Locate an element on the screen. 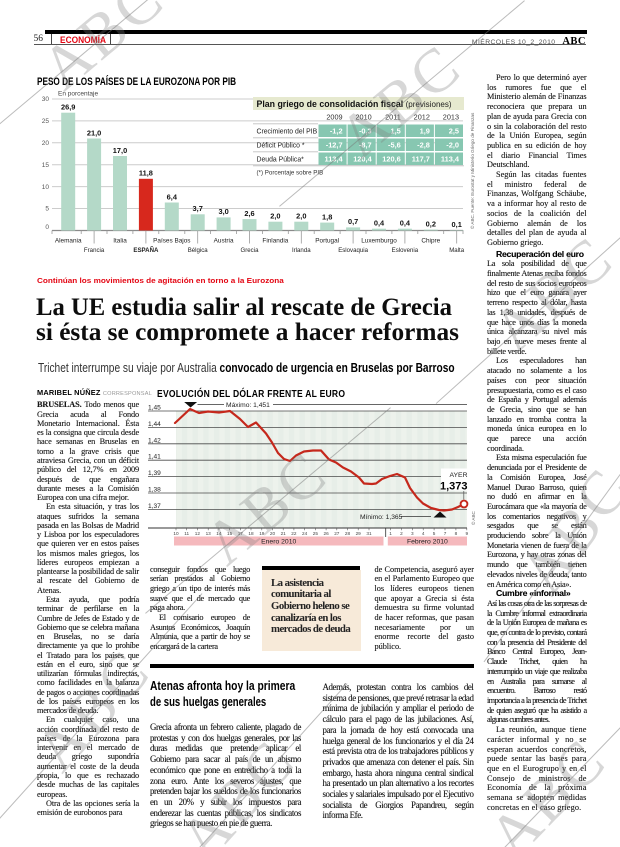 The height and width of the screenshot is (847, 620). svg-text: 8 is located at coordinates (456, 533).